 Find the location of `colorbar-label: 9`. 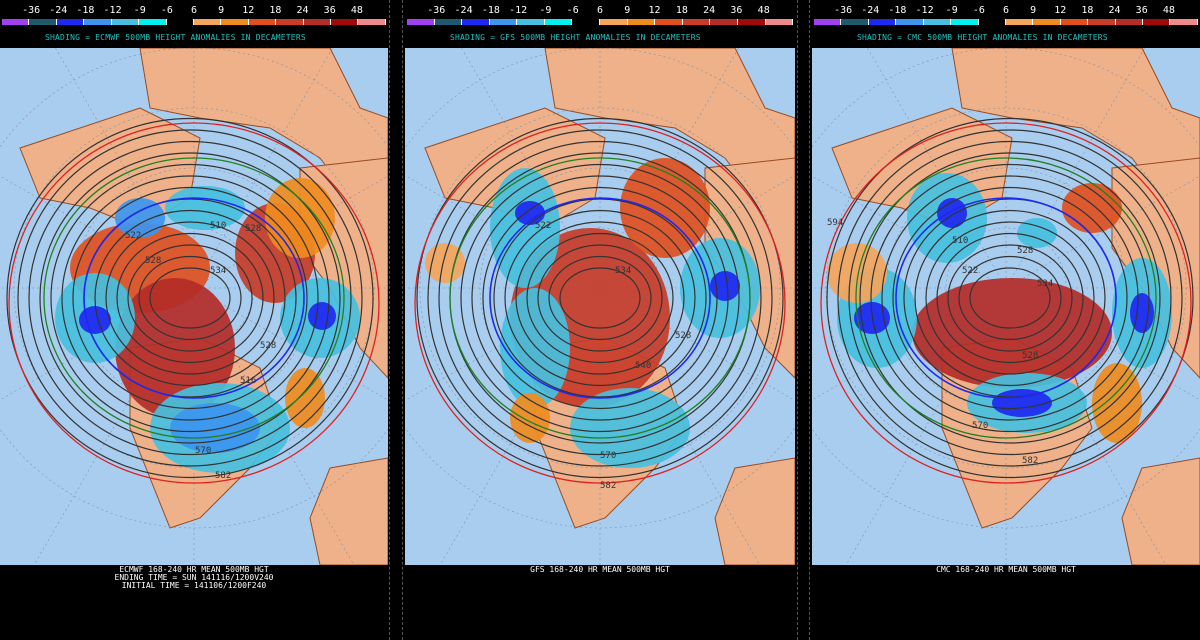

colorbar-label: 9 is located at coordinates (627, 10).